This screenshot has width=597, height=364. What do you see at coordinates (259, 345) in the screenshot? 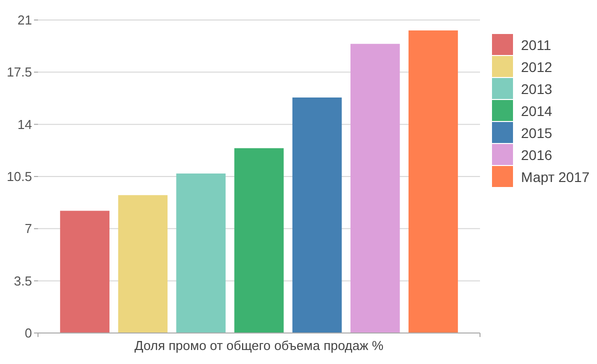
I see `x-tick-label: Доля промо от общего объема продаж %` at bounding box center [259, 345].